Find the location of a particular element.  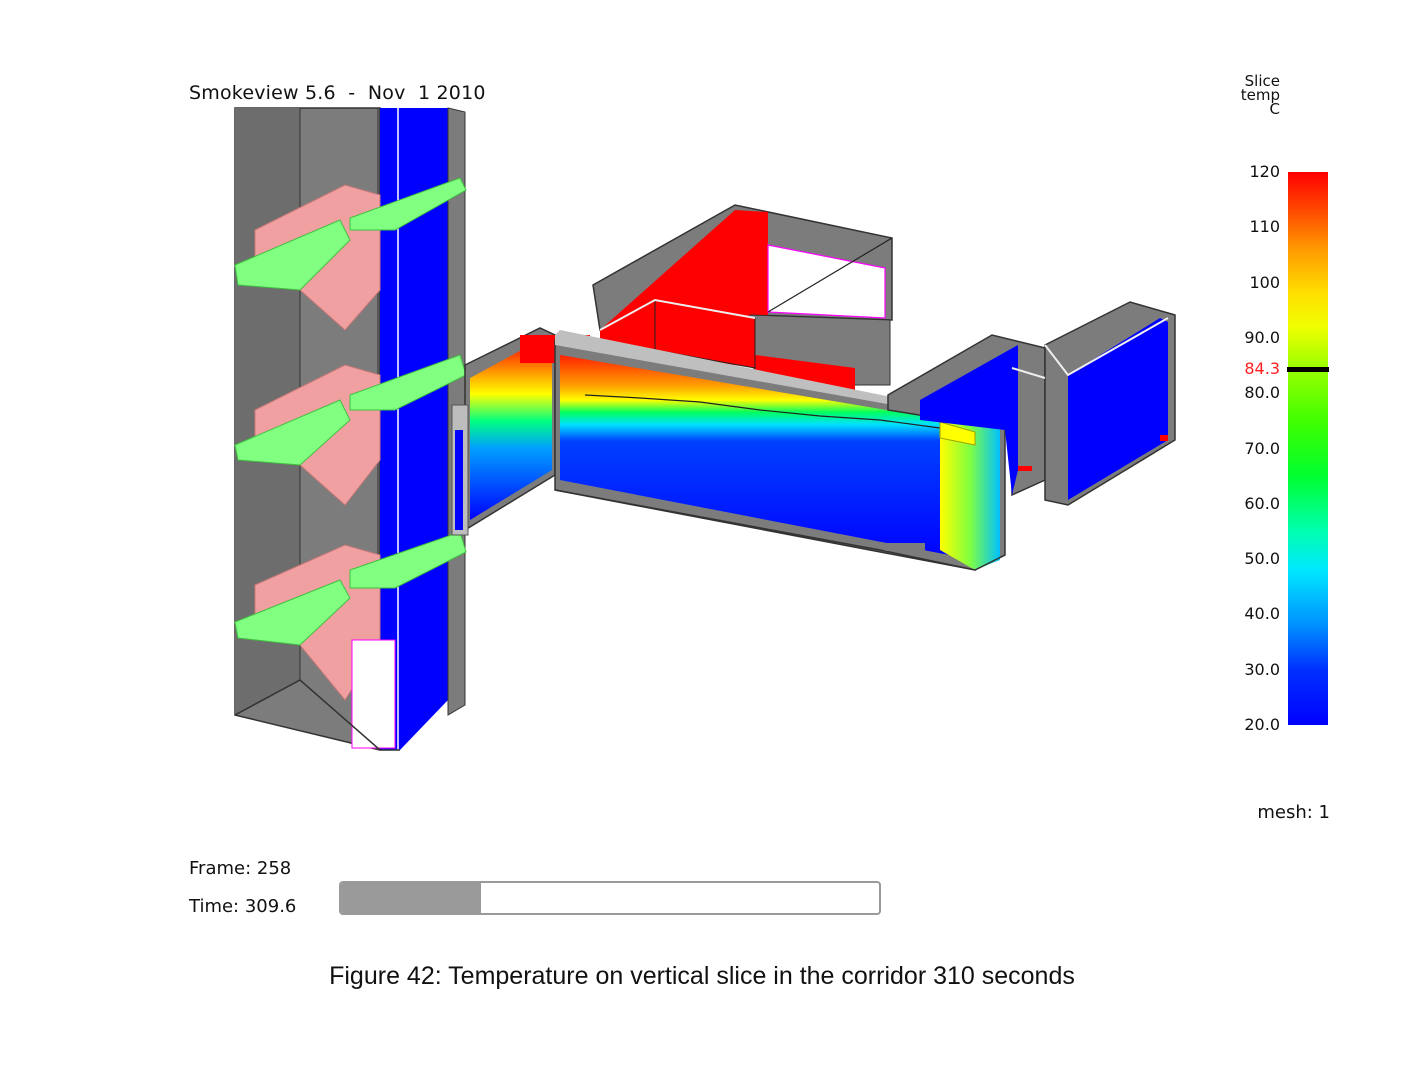

colorbar-tick-label: 50.0 is located at coordinates (1262, 559).